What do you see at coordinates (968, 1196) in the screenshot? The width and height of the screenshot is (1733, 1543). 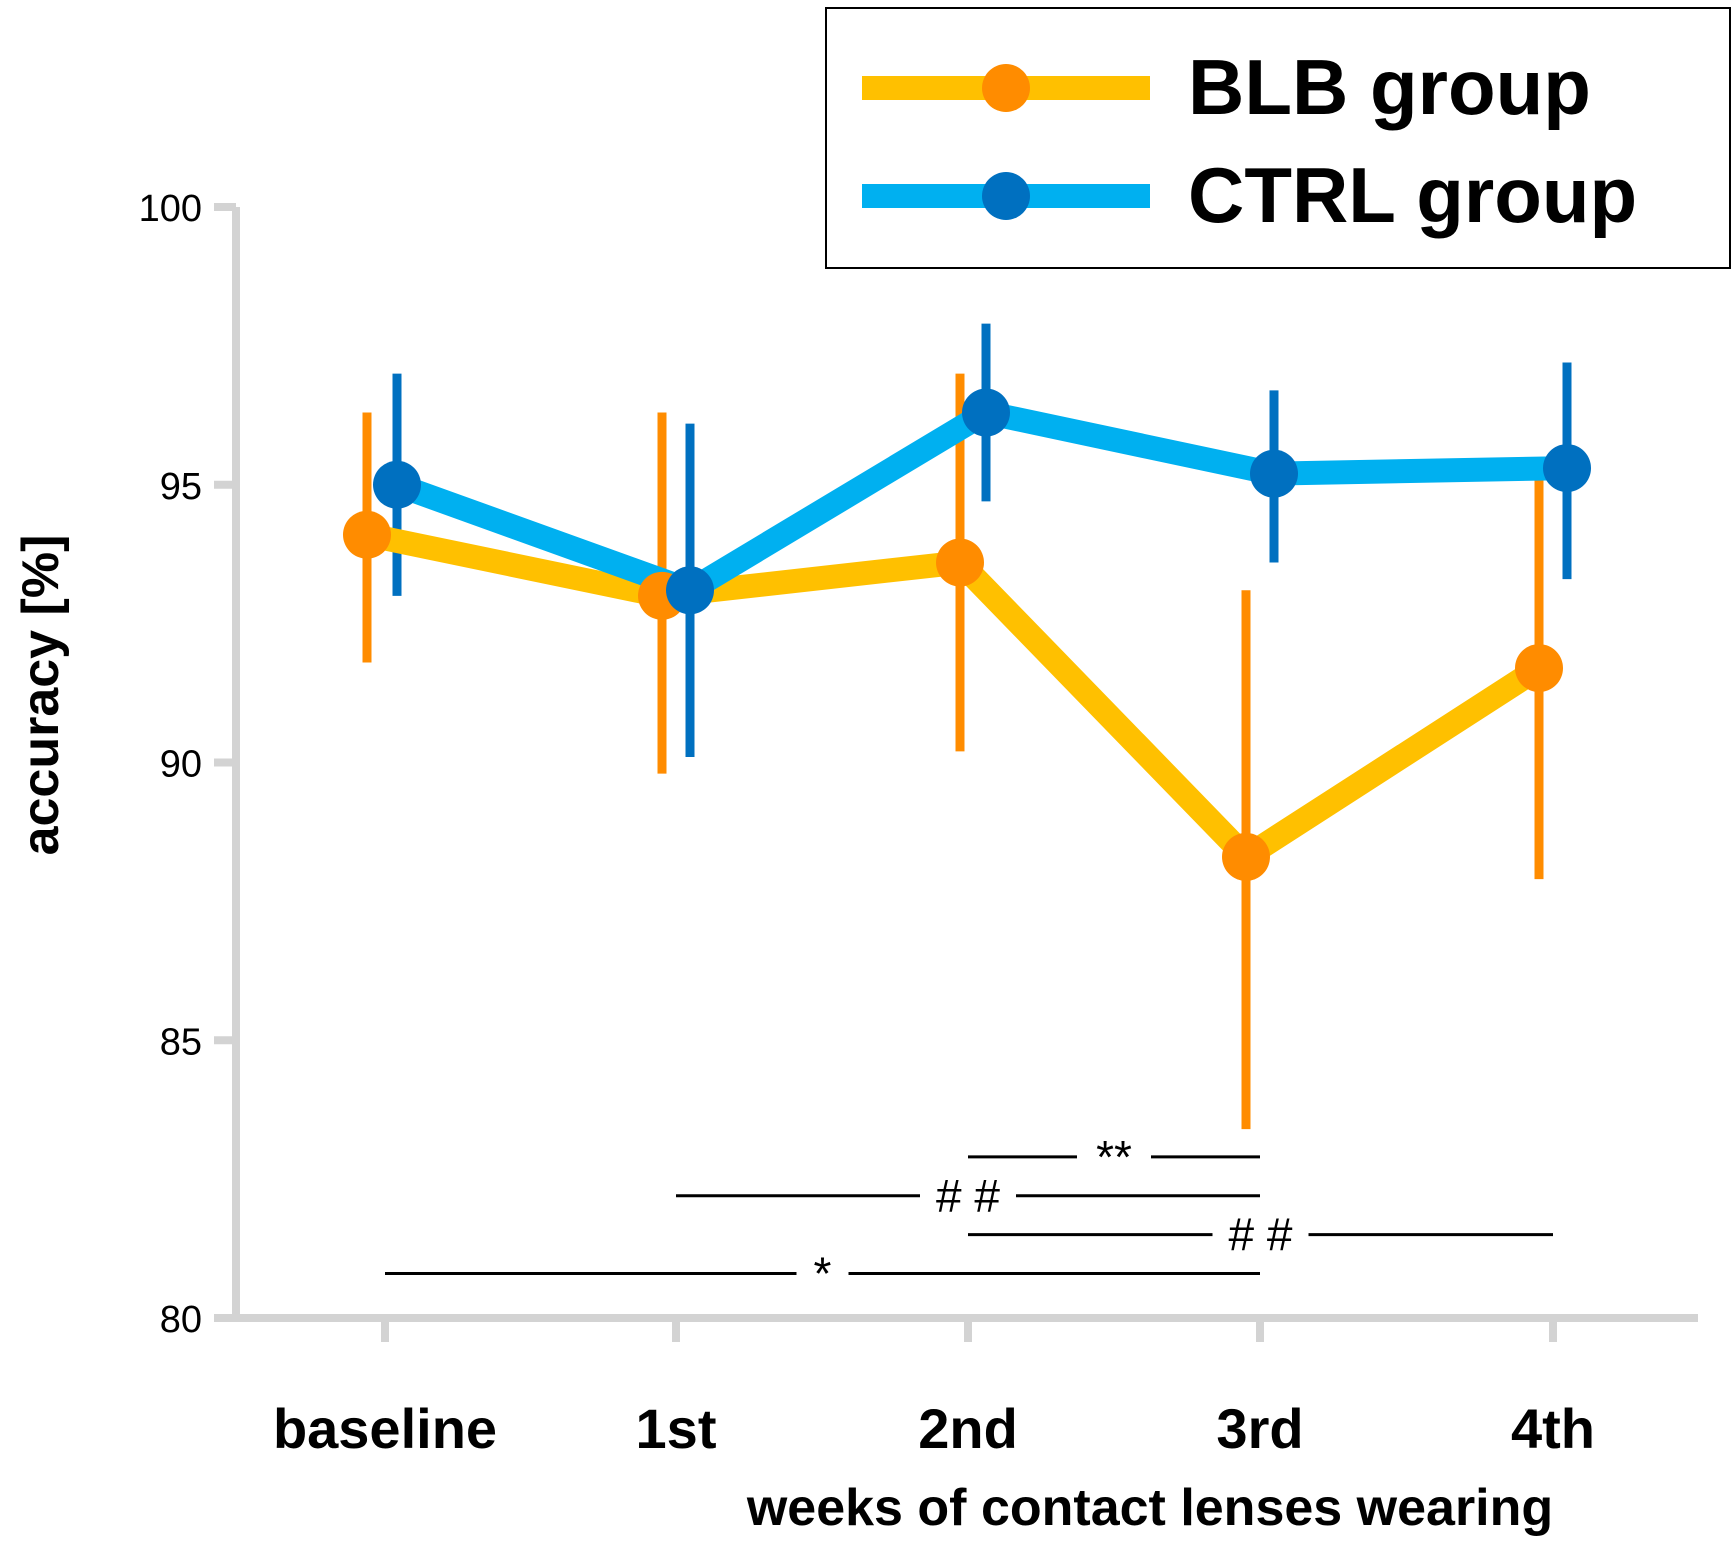 I see `sig-label-1: # #` at bounding box center [968, 1196].